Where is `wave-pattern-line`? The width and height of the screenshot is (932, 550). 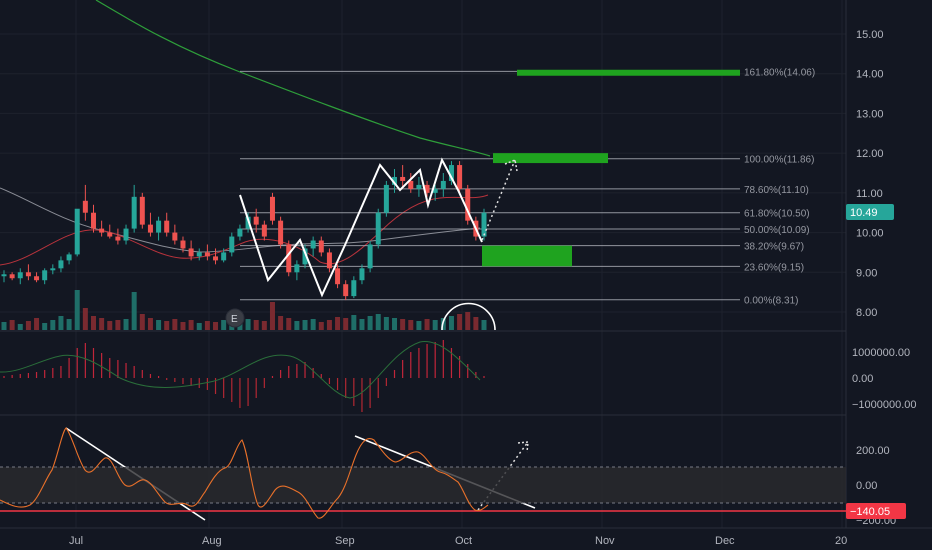 wave-pattern-line is located at coordinates (361, 227).